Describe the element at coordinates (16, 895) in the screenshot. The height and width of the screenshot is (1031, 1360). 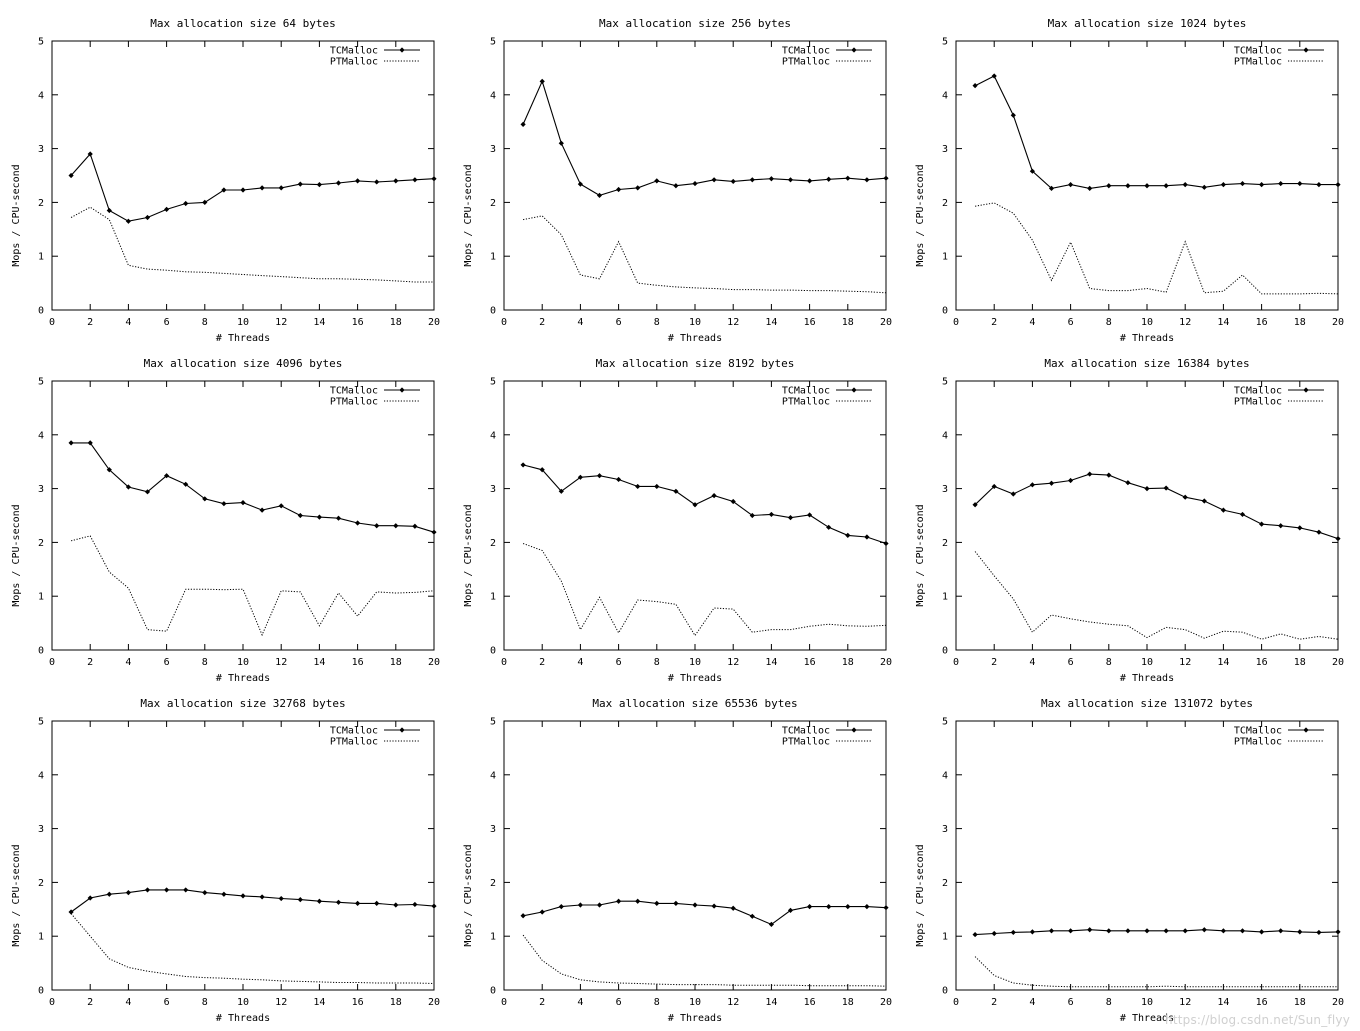
I see `y-axis-label: Mops / CPU-second` at that location.